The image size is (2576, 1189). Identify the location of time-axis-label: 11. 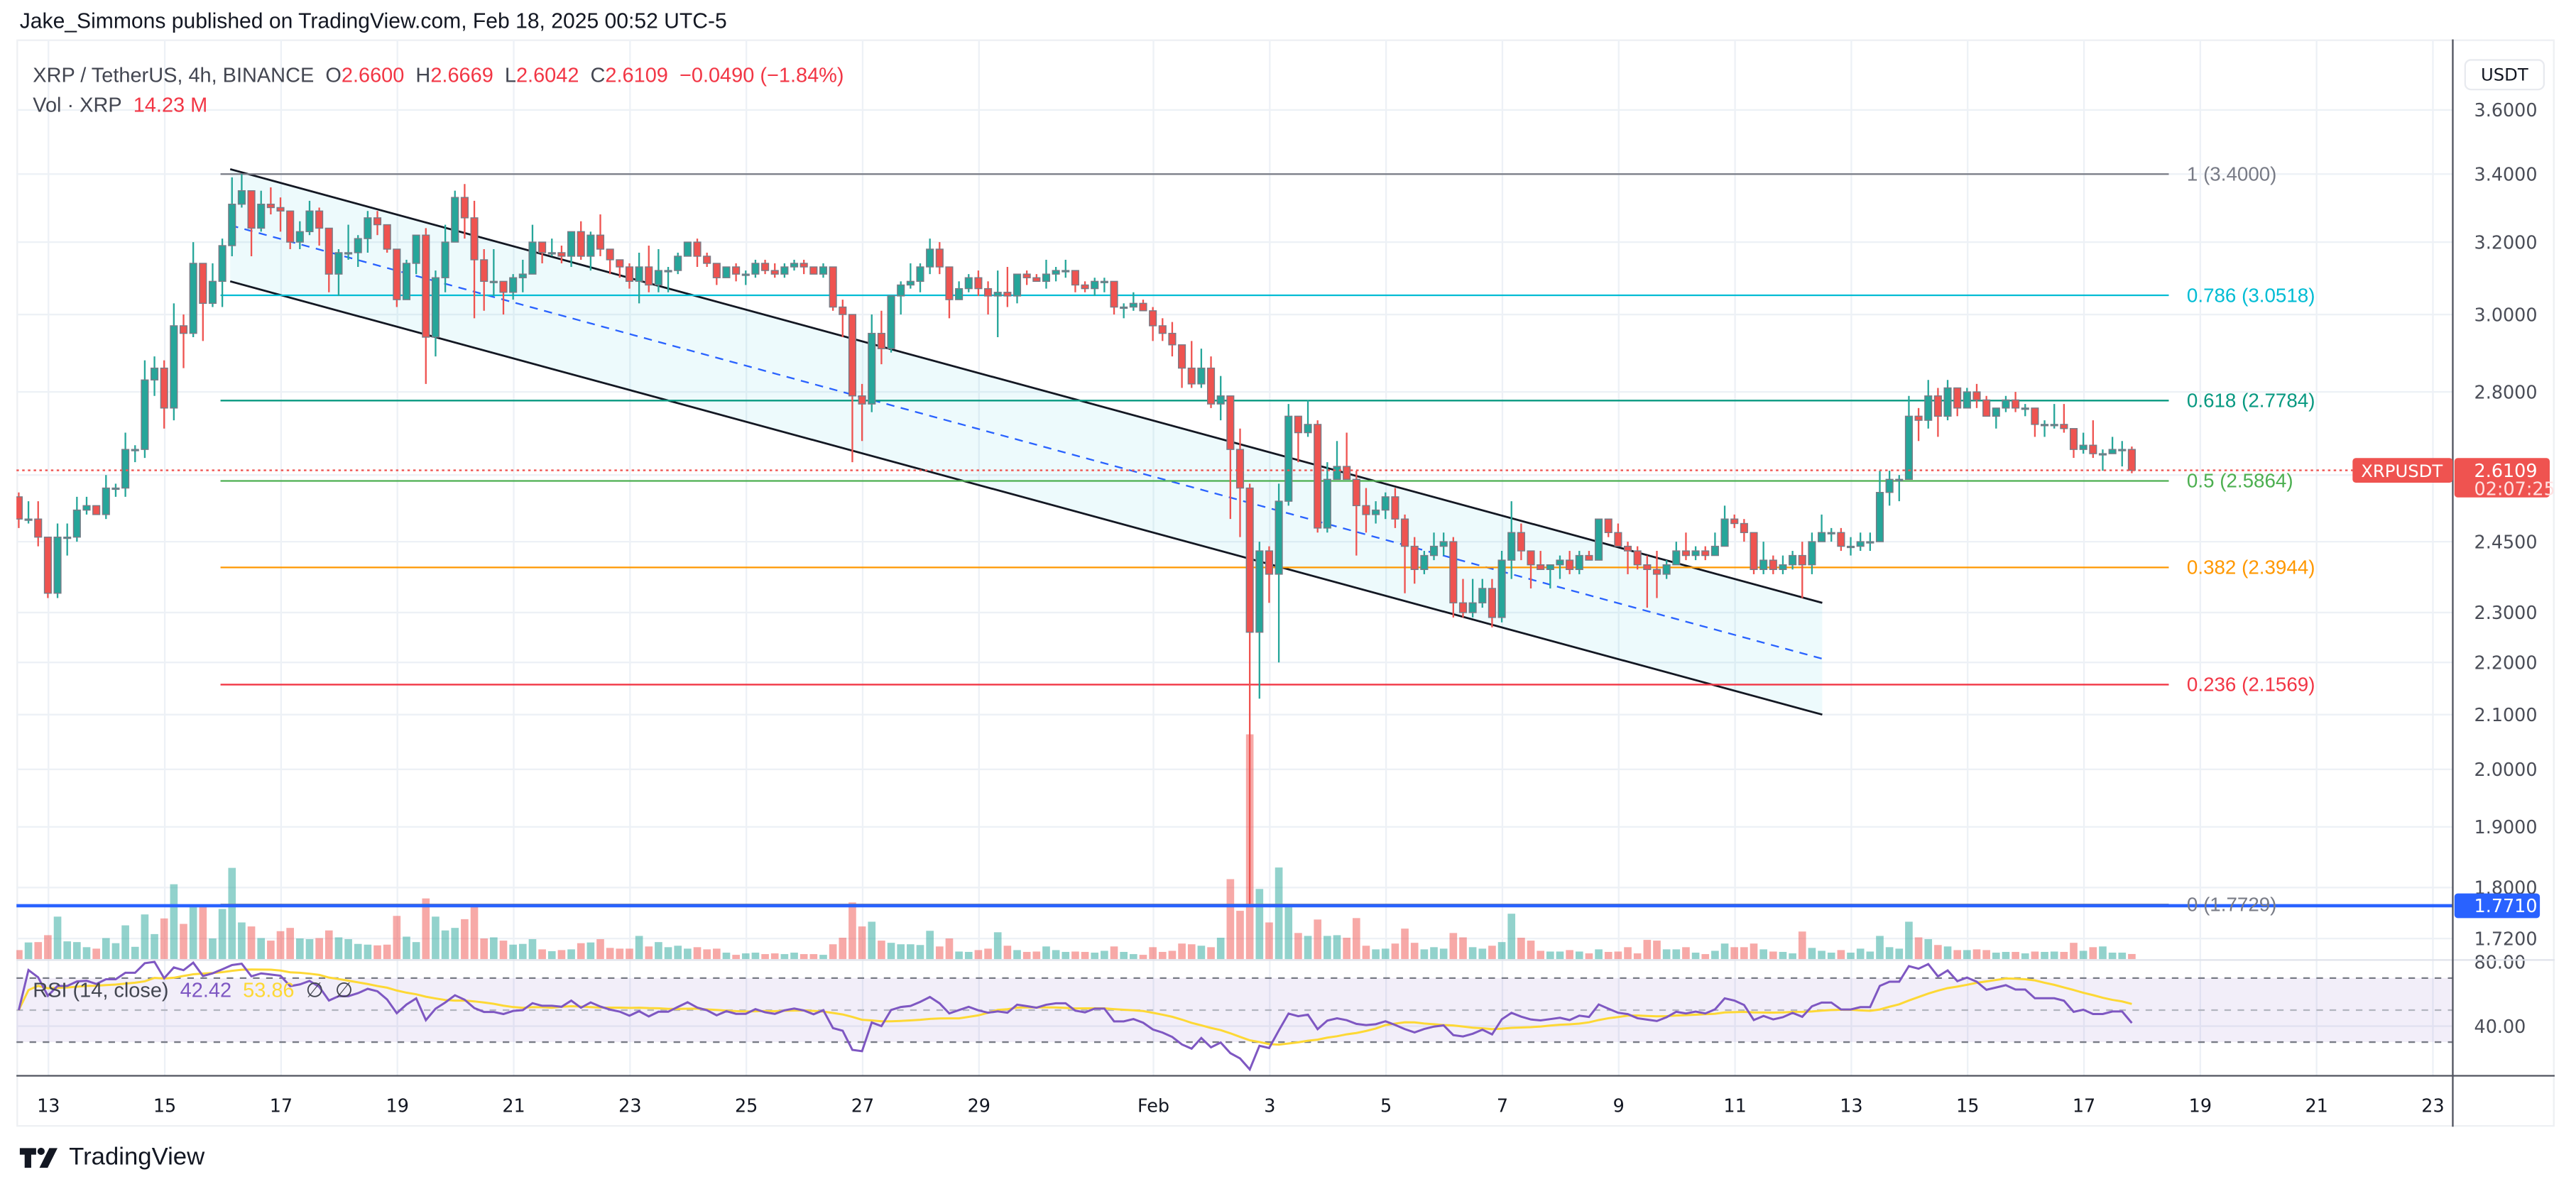
(1734, 1106).